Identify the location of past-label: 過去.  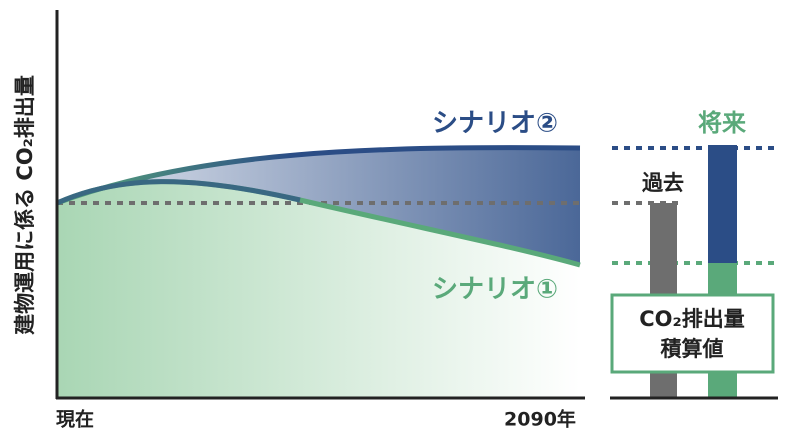
(663, 183).